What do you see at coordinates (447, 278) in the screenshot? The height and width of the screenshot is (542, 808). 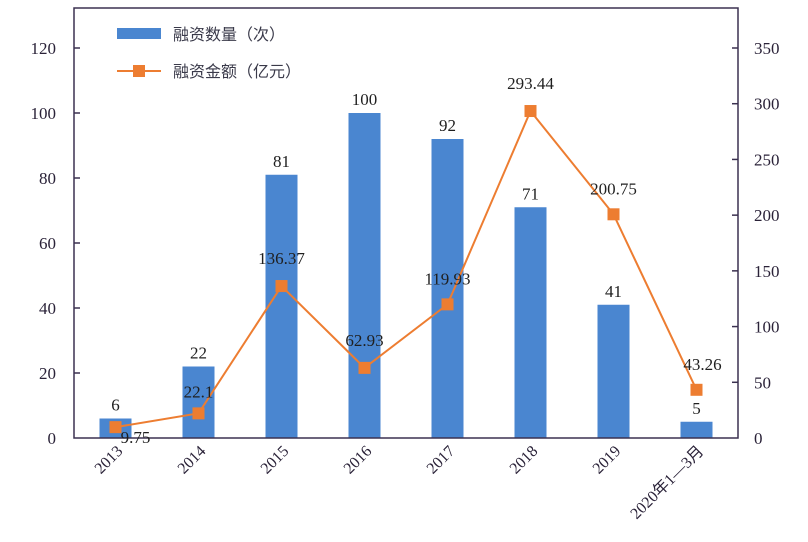 I see `line-value-label: 119.93` at bounding box center [447, 278].